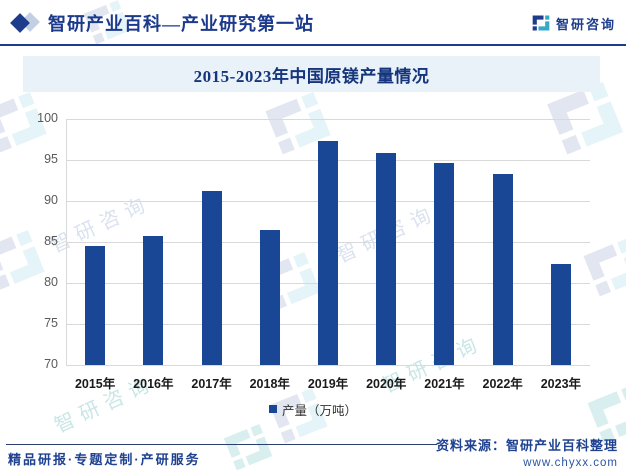  What do you see at coordinates (313, 45) in the screenshot?
I see `header-divider` at bounding box center [313, 45].